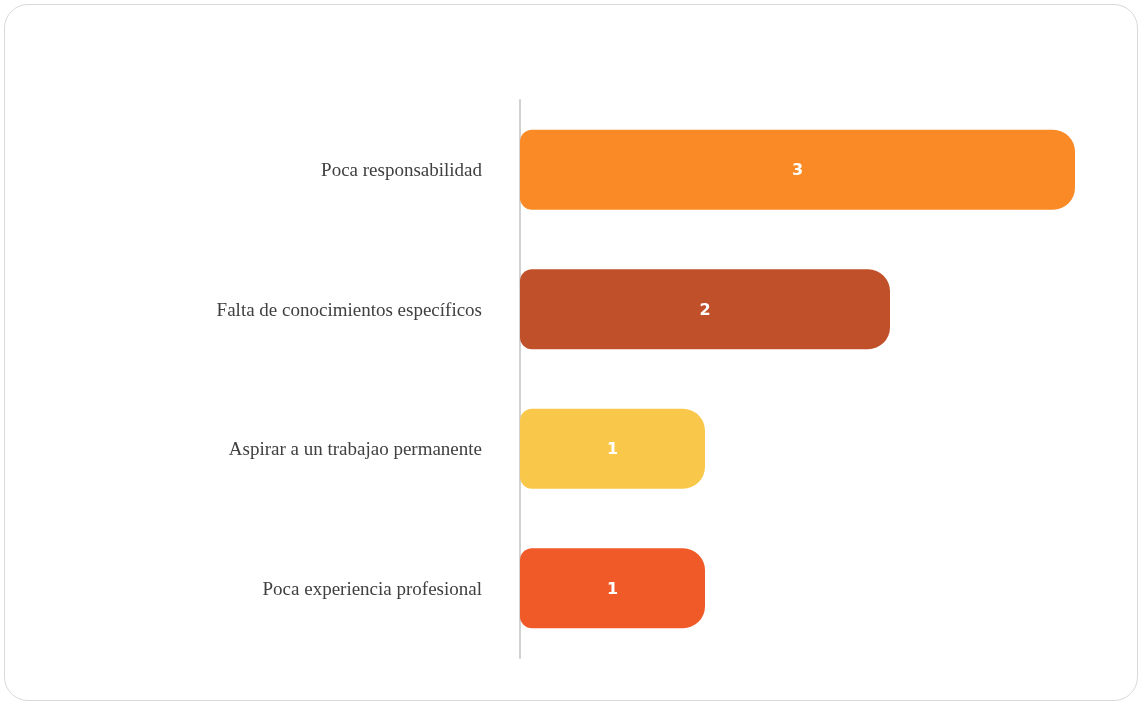 The image size is (1142, 705). I want to click on data-label: 2, so click(705, 309).